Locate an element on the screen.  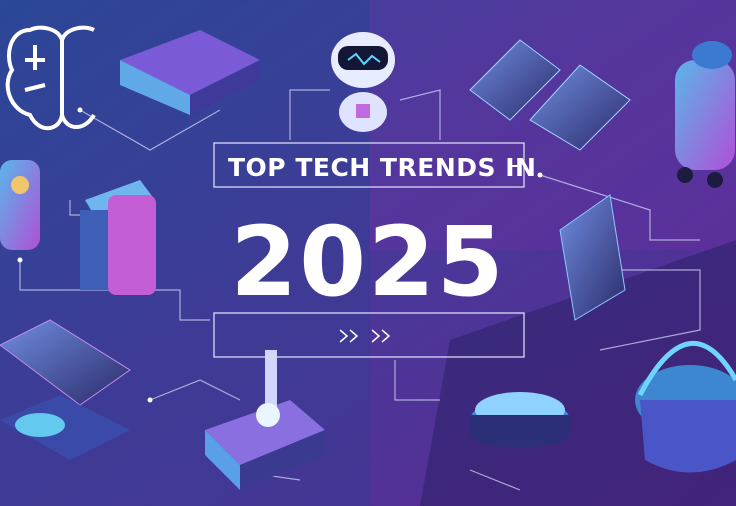
solar-tower is located at coordinates (592, 257).